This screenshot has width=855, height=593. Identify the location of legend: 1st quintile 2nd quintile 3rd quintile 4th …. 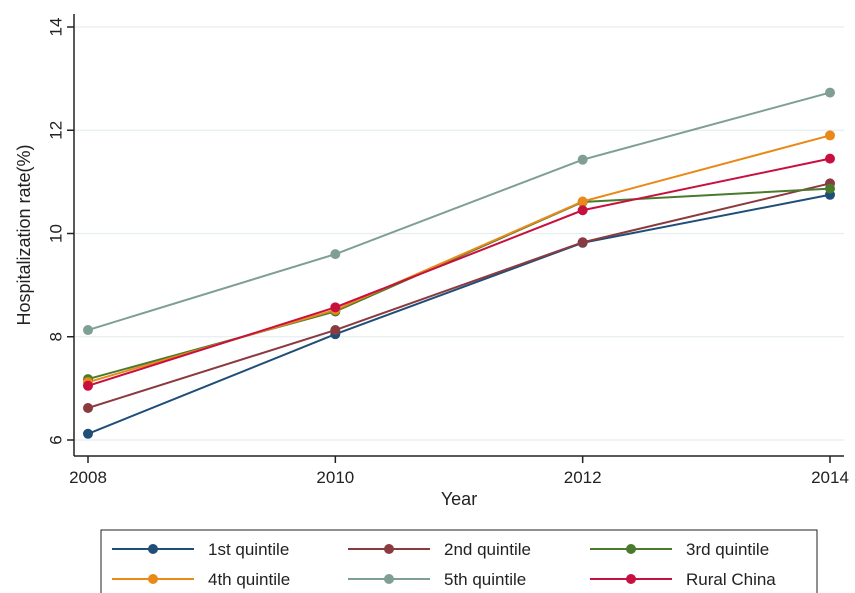
(459, 561).